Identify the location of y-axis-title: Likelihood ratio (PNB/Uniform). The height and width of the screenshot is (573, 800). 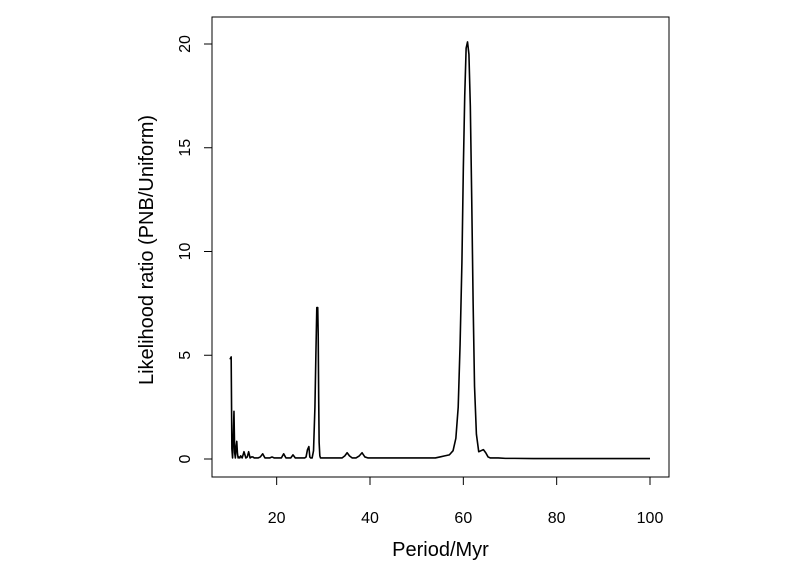
(147, 250).